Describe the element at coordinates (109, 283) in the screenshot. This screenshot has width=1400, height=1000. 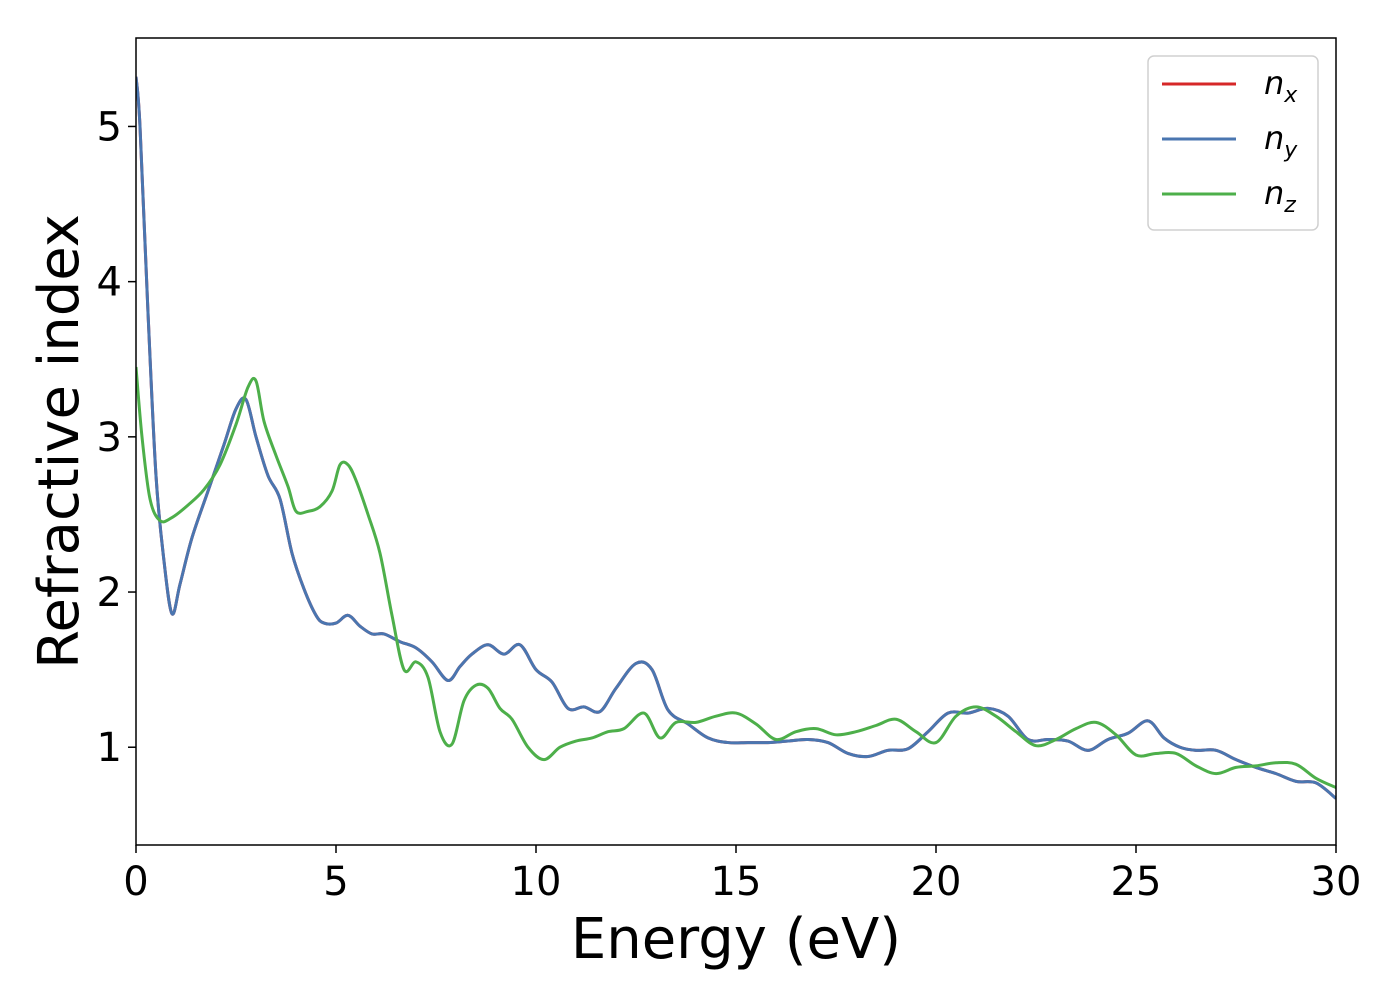
I see `y-tick-label: 4` at that location.